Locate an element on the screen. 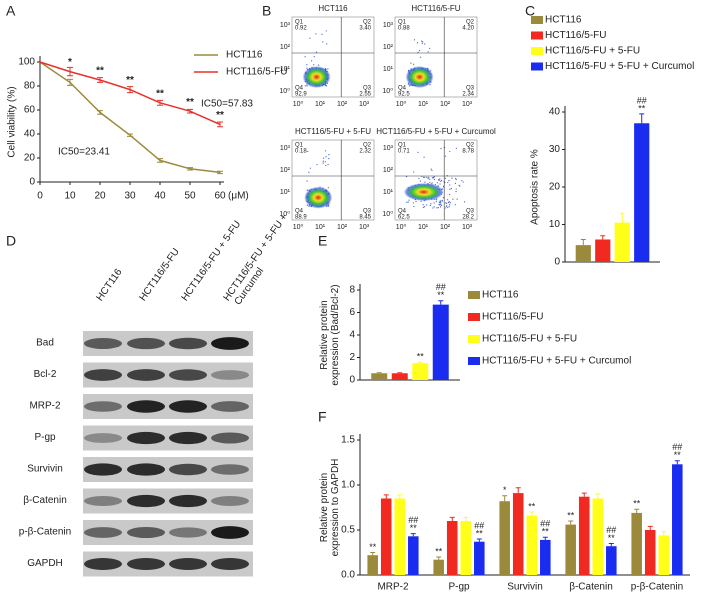  panel-label: F is located at coordinates (322, 417).